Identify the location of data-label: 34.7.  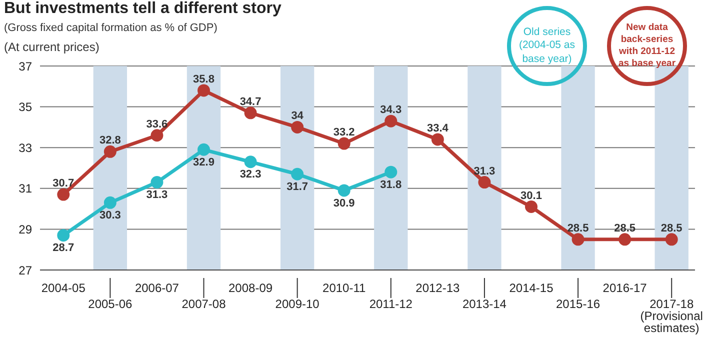
(251, 102).